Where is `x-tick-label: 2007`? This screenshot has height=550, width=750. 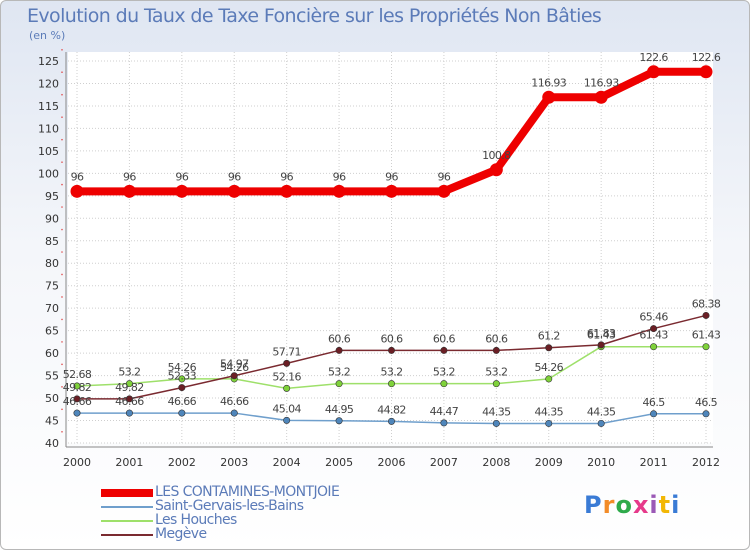 x-tick-label: 2007 is located at coordinates (444, 462).